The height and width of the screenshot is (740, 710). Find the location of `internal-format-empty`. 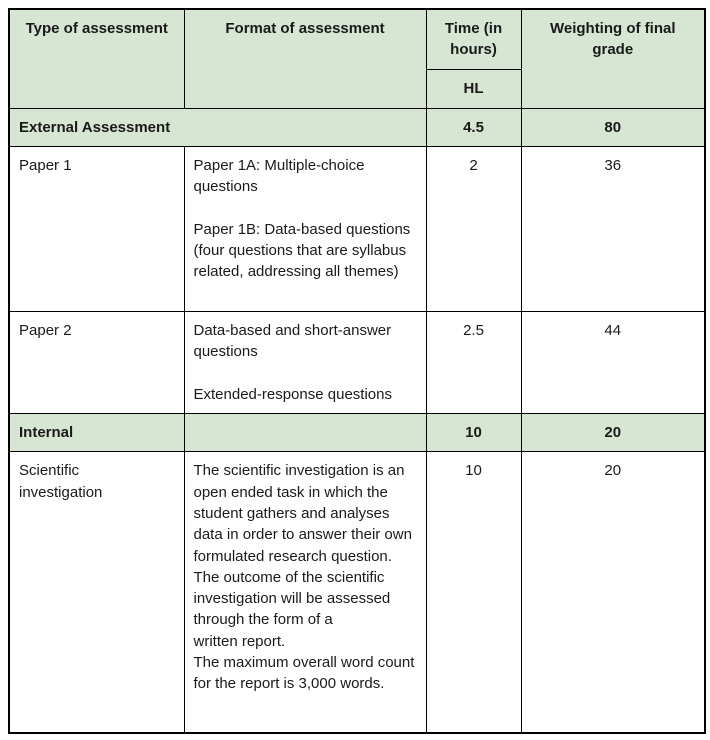

internal-format-empty is located at coordinates (305, 433).